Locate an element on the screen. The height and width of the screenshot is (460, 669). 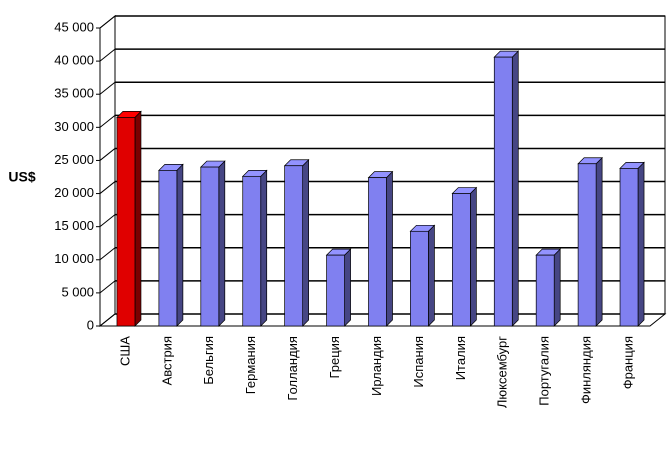
x-tick-label: Ирландия is located at coordinates (376, 366).